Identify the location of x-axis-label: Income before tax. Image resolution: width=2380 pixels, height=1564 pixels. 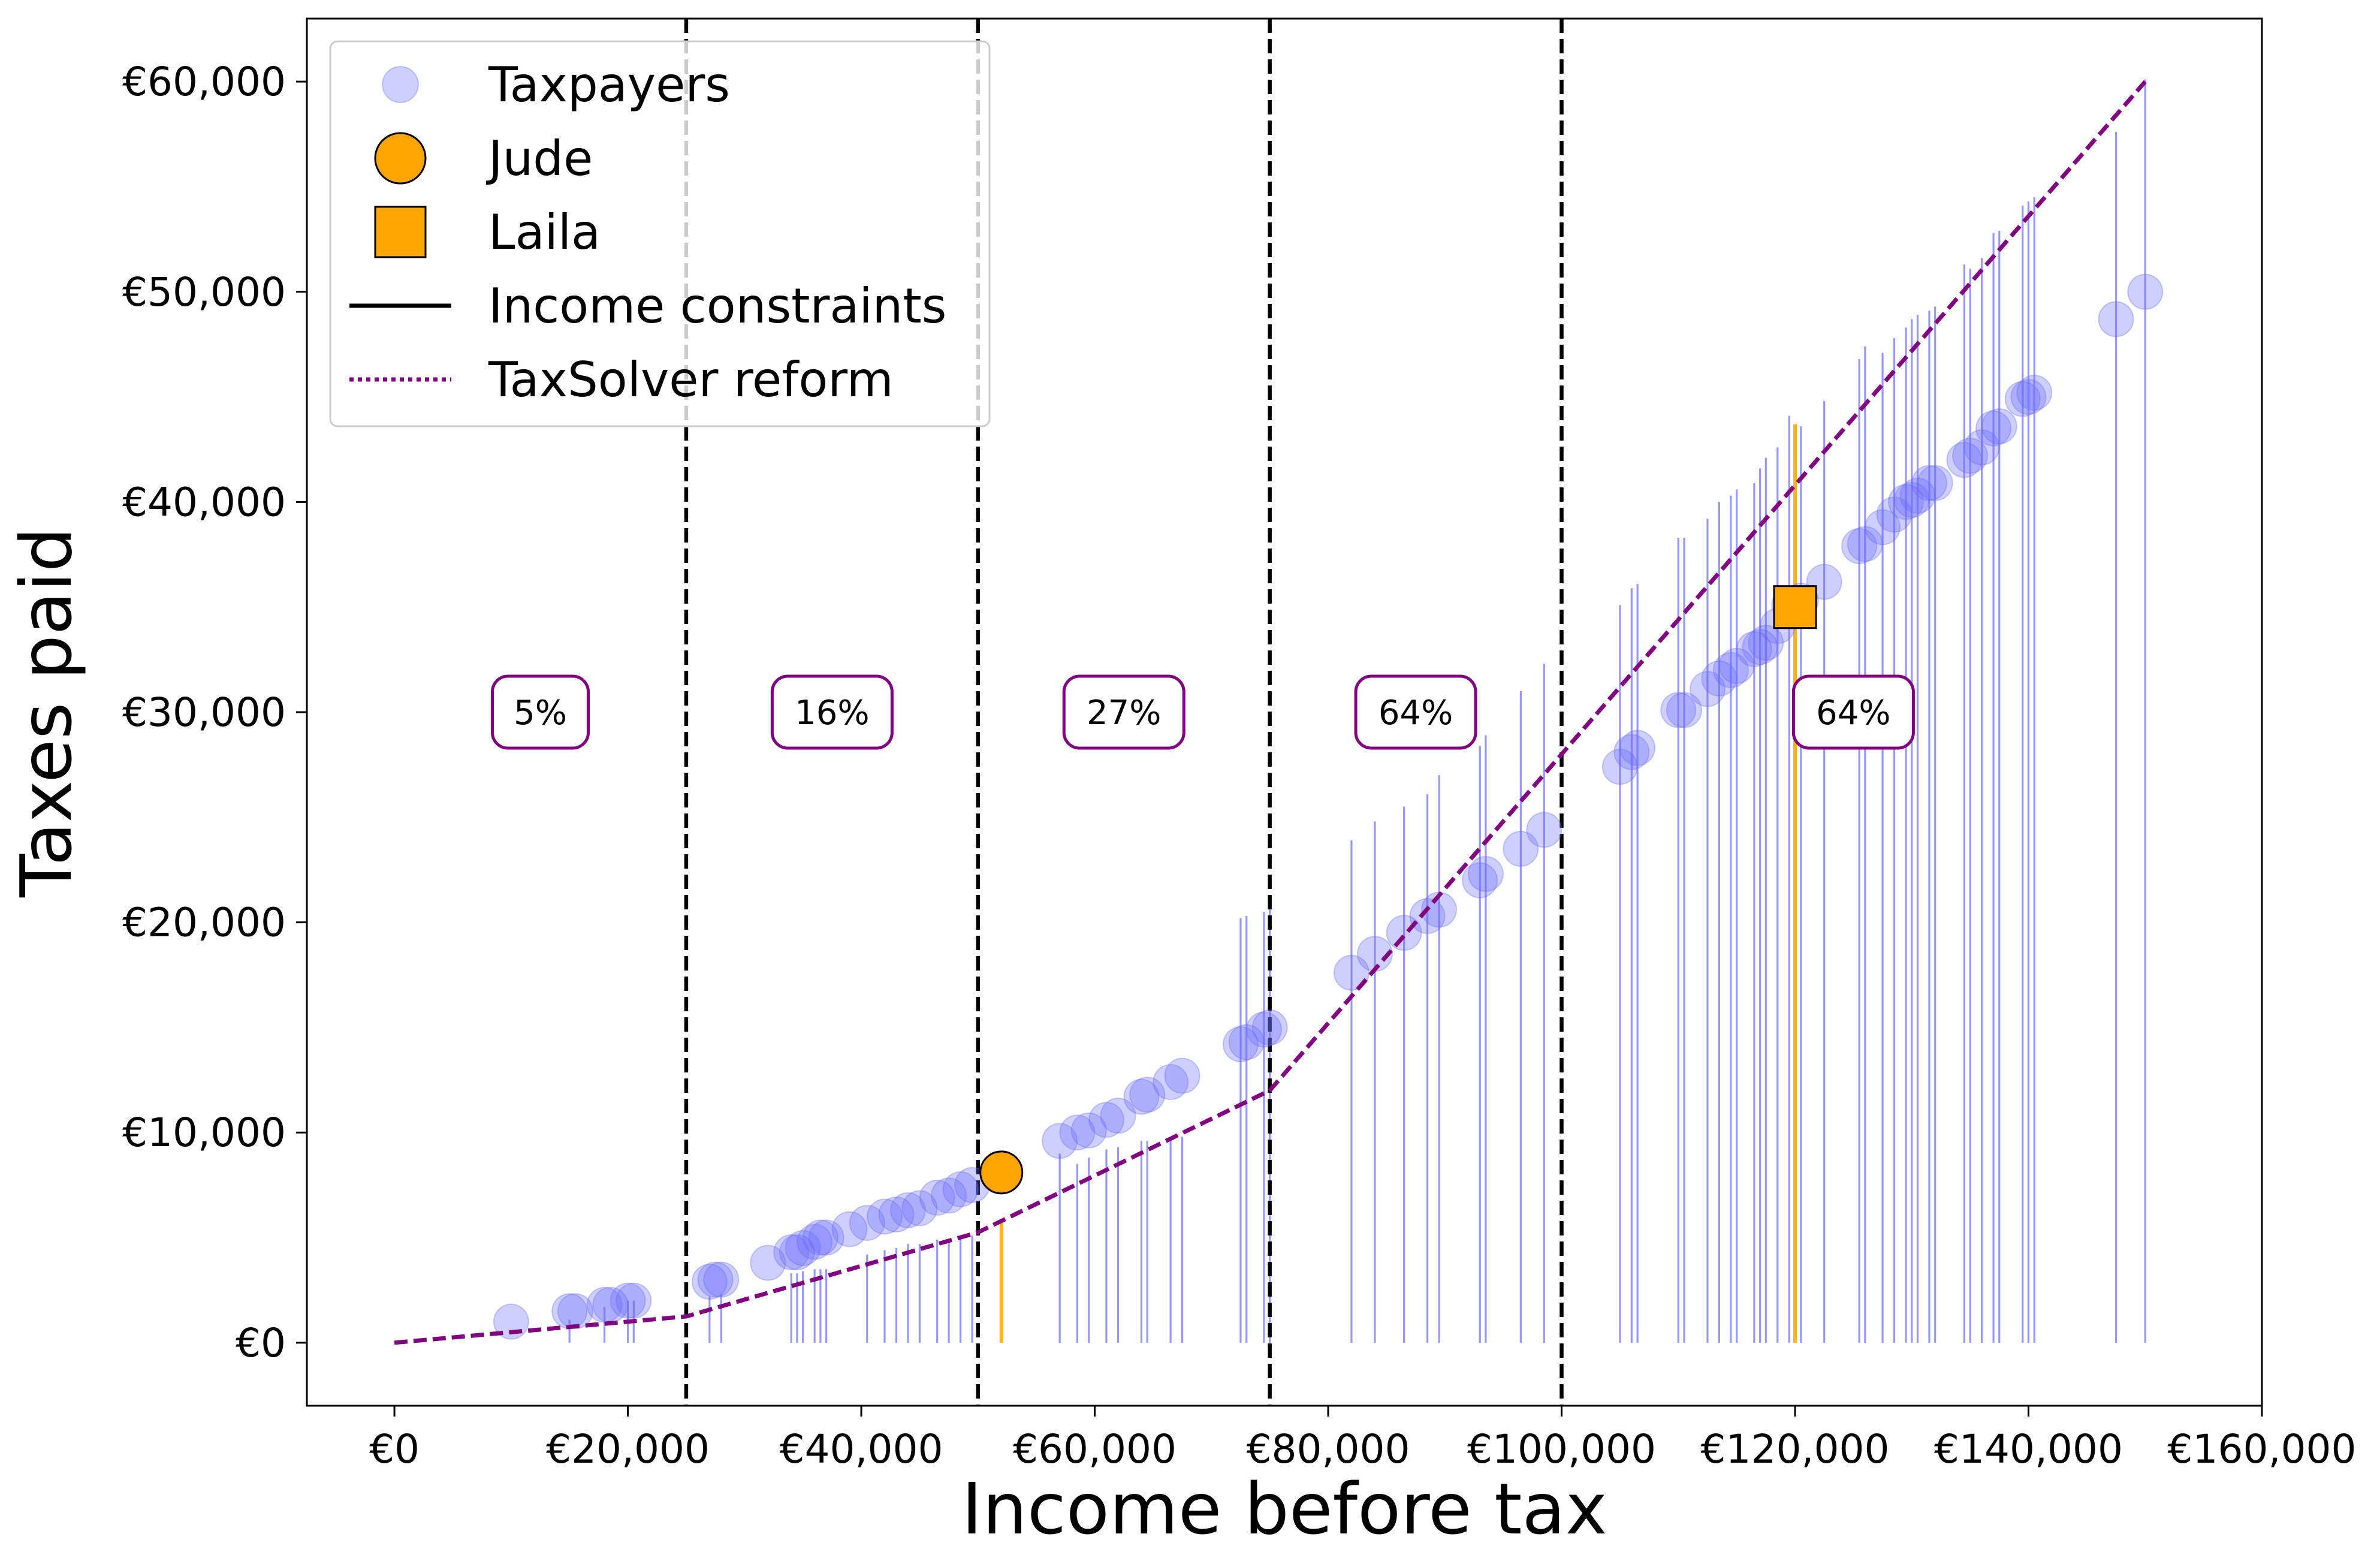
(1284, 1508).